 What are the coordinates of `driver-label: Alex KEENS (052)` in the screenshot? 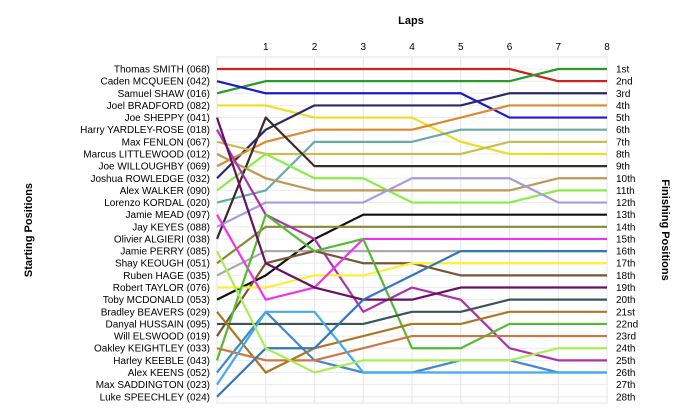 It's located at (169, 373).